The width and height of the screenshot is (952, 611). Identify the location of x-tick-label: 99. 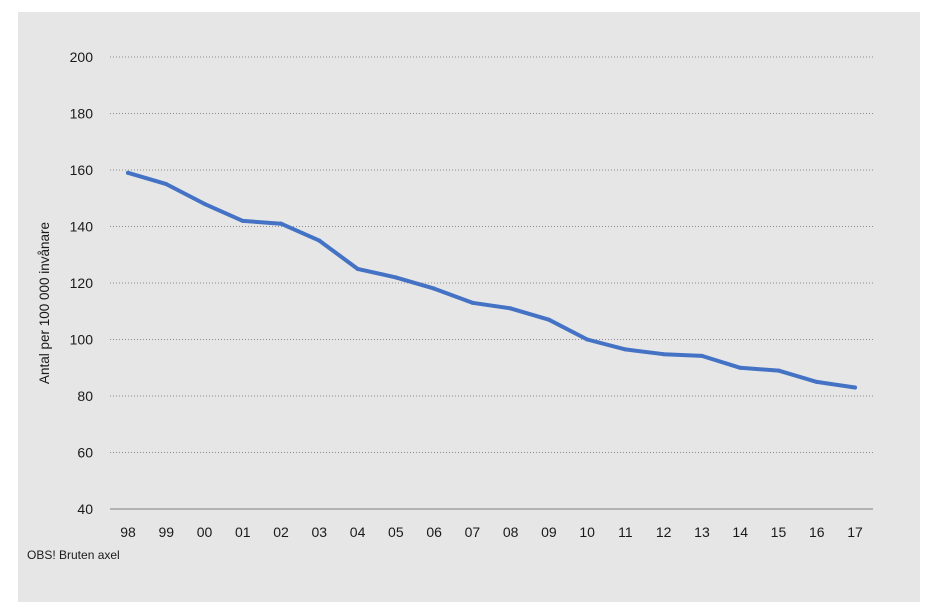
(166, 532).